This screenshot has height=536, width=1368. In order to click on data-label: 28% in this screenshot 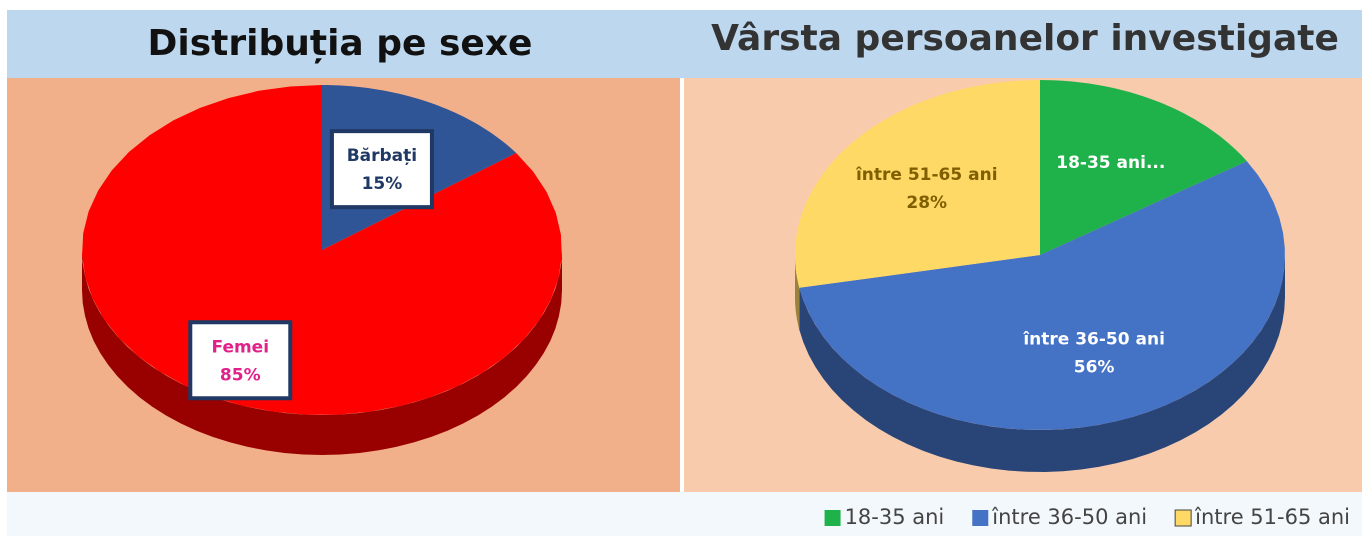, I will do `click(926, 203)`.